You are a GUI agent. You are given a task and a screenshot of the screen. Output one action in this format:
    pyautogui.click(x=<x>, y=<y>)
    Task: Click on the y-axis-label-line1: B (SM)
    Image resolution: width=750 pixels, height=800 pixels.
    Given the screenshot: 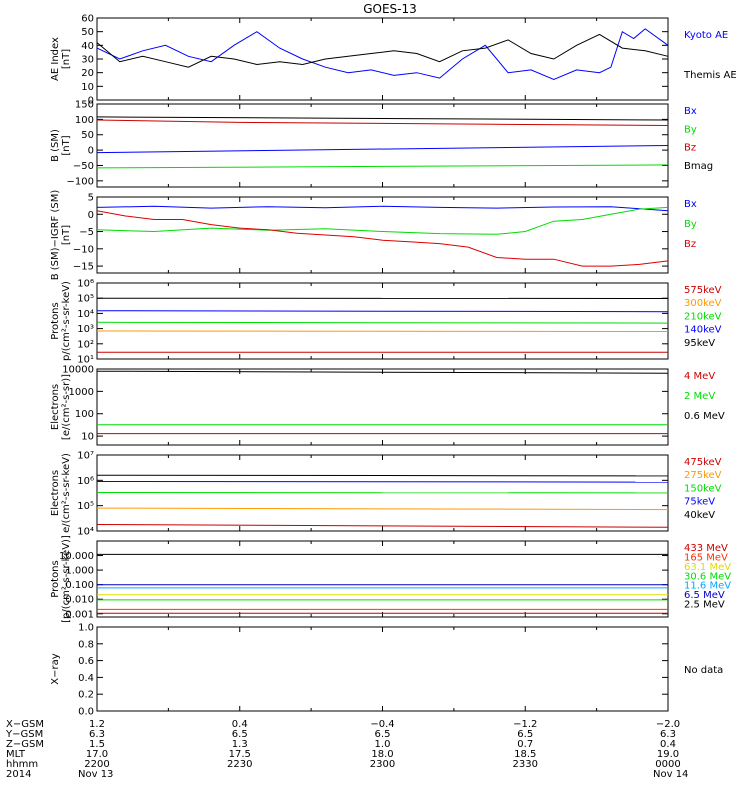 What is the action you would take?
    pyautogui.click(x=55, y=145)
    